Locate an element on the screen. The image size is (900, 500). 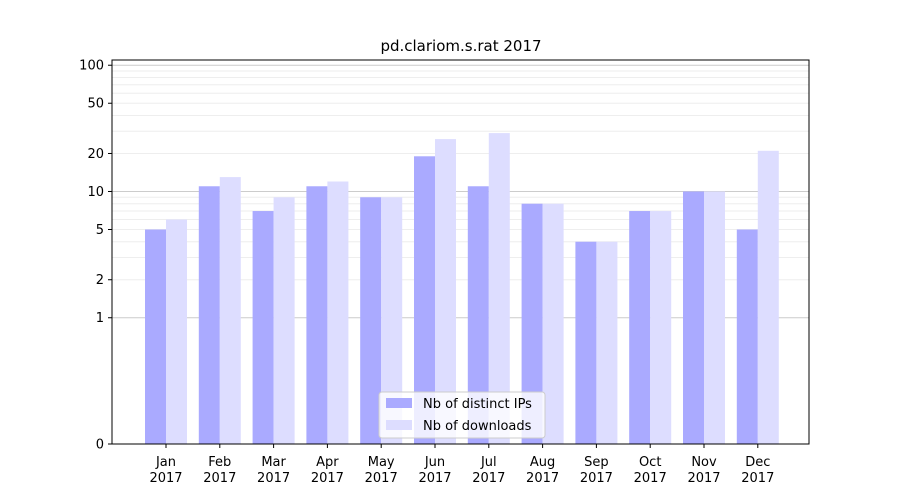
bar-downloads-oct is located at coordinates (661, 327).